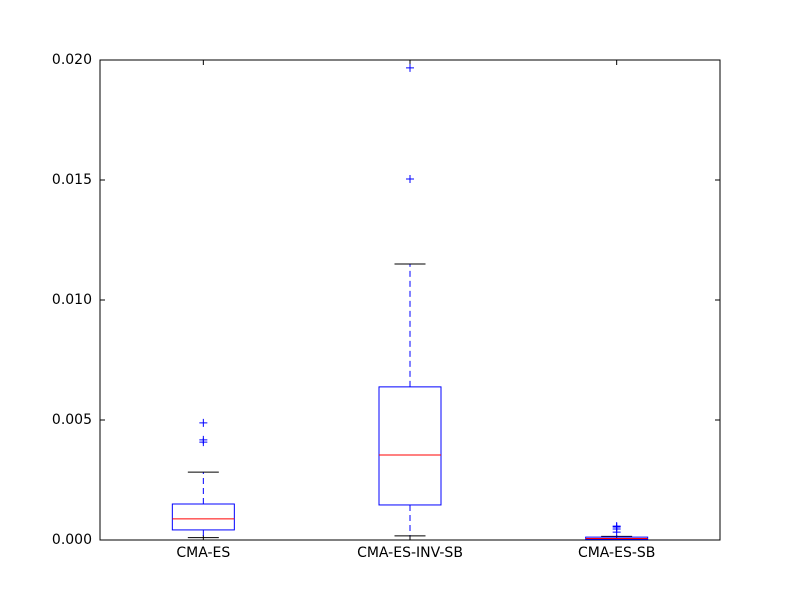  What do you see at coordinates (72, 540) in the screenshot?
I see `y-tick-label: 0.000` at bounding box center [72, 540].